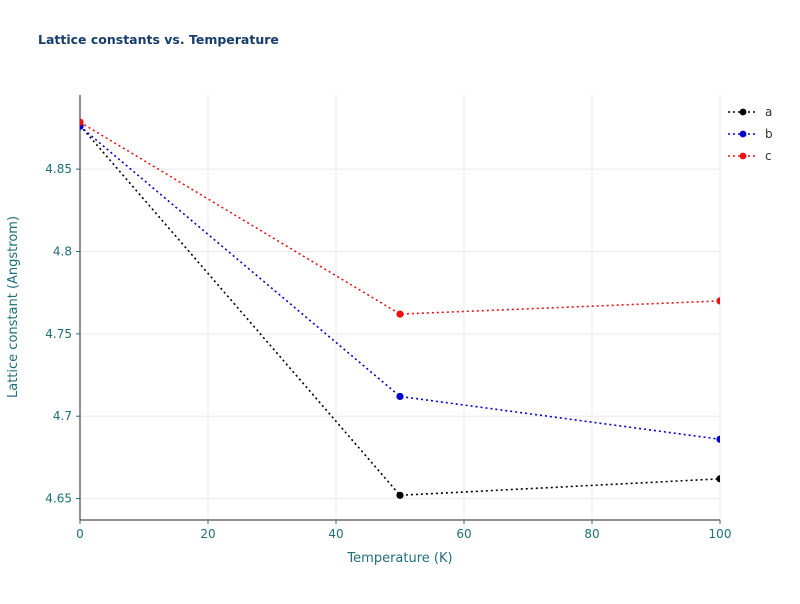 This screenshot has width=800, height=604. I want to click on x-tick-label: 0, so click(80, 534).